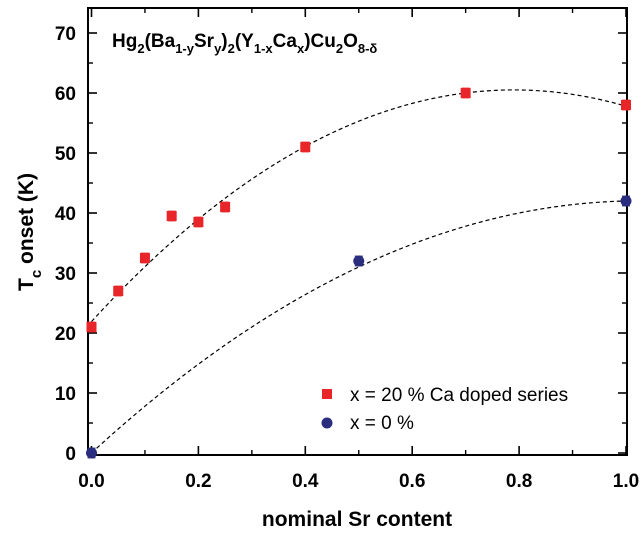  What do you see at coordinates (218, 48) in the screenshot?
I see `formula-subscript: y` at bounding box center [218, 48].